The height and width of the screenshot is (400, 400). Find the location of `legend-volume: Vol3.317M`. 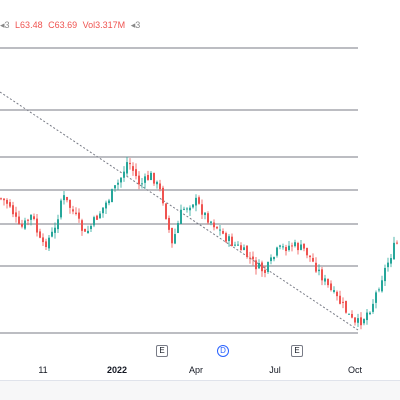

legend-volume: Vol3.317M is located at coordinates (104, 25).